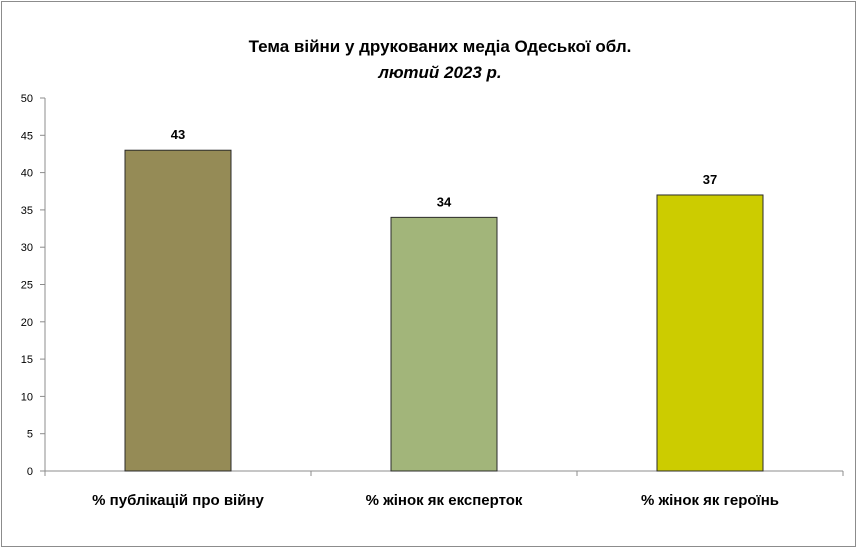 This screenshot has width=859, height=550. What do you see at coordinates (710, 179) in the screenshot?
I see `data-label-3: 37` at bounding box center [710, 179].